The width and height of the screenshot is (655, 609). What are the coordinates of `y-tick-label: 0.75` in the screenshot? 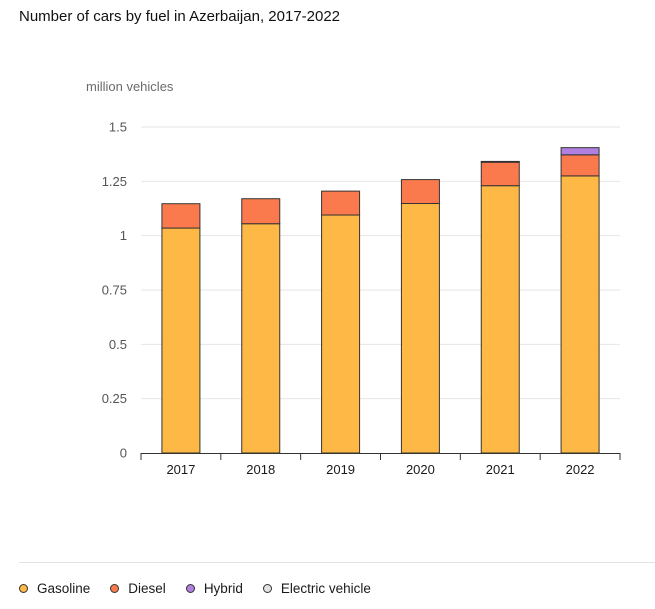 It's located at (114, 290).